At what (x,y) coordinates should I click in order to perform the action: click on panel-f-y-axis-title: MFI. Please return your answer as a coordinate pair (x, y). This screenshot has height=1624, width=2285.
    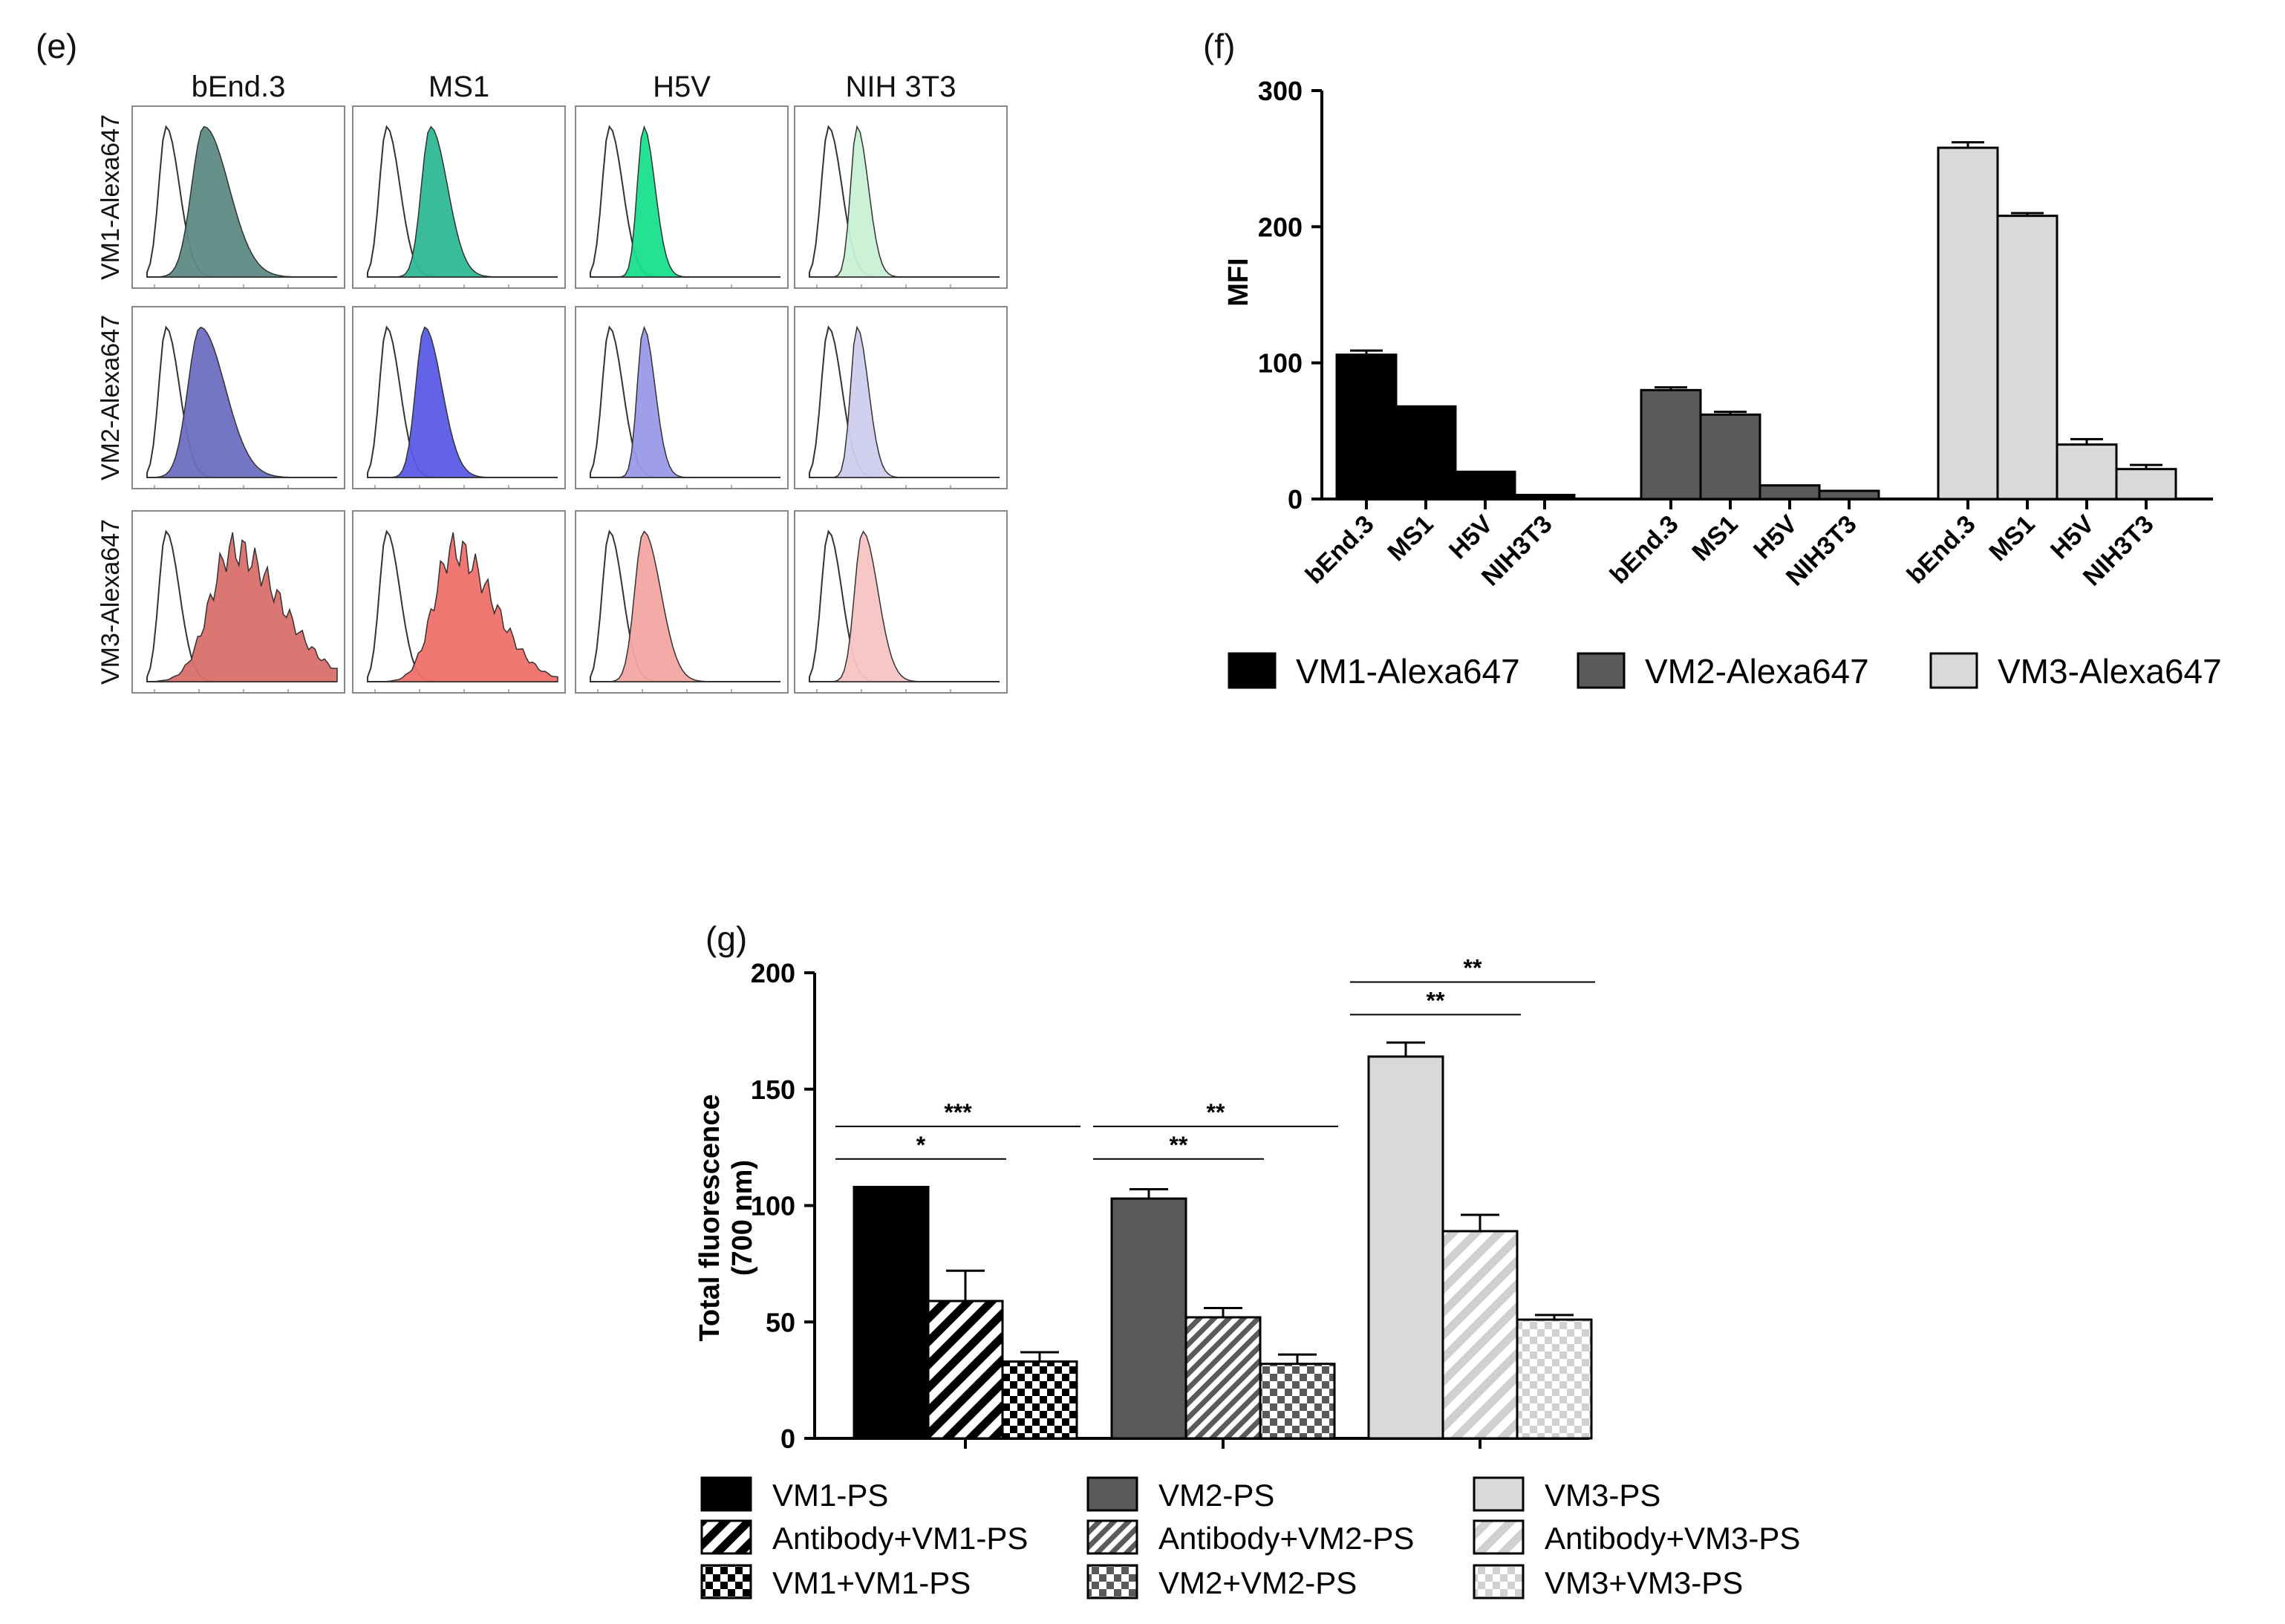
    Looking at the image, I should click on (1238, 282).